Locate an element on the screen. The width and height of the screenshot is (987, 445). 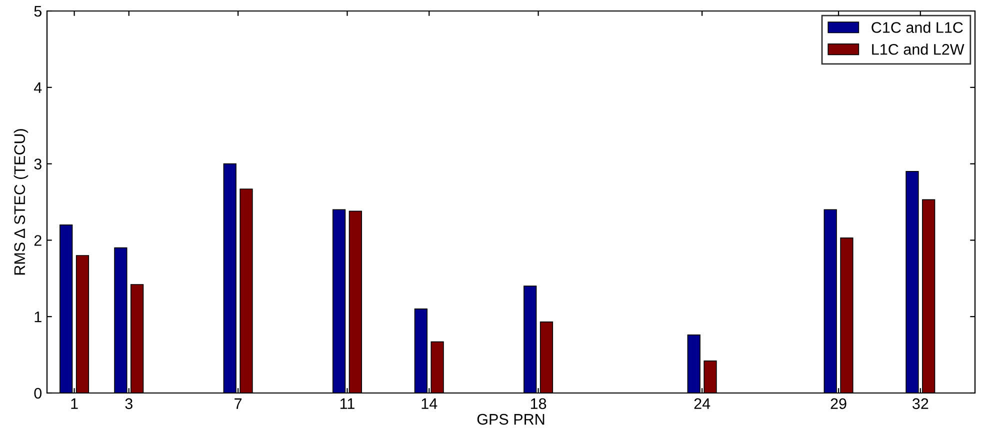
x-tick-label: 32 is located at coordinates (920, 404).